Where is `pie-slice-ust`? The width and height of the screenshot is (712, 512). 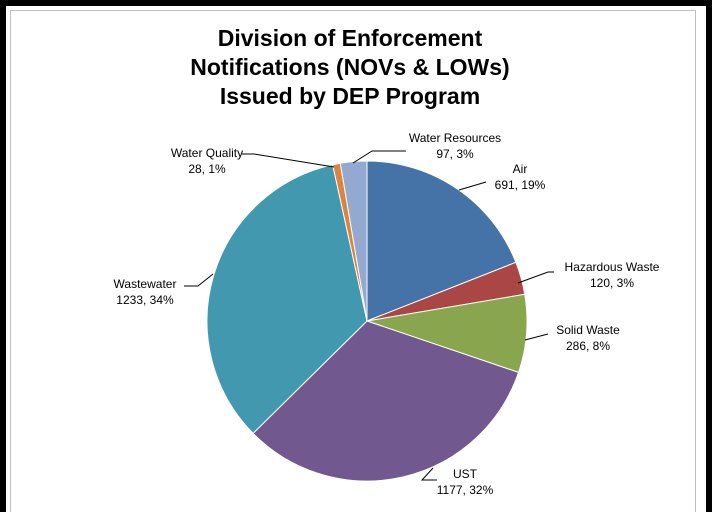 pie-slice-ust is located at coordinates (386, 401).